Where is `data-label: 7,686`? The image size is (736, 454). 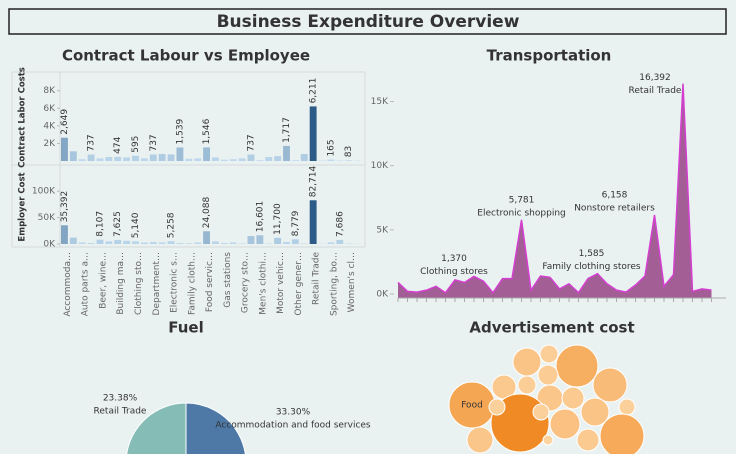
data-label: 7,686 is located at coordinates (340, 224).